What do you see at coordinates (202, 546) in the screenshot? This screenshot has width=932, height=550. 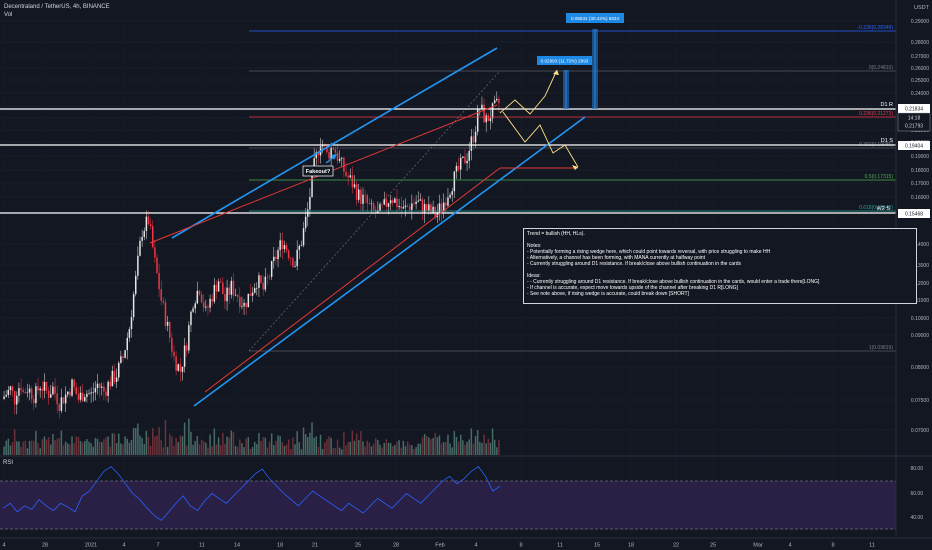 I see `time-tick: 11` at bounding box center [202, 546].